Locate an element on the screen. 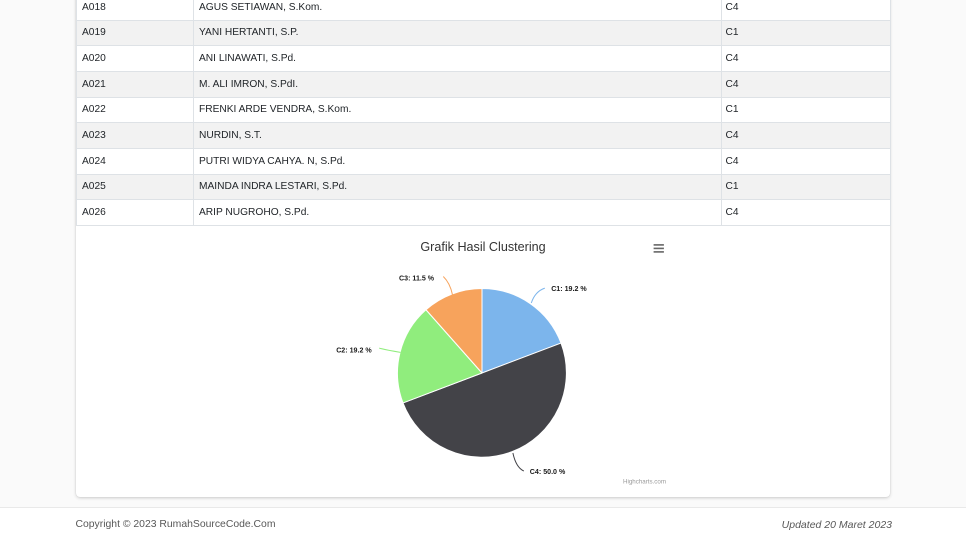 The height and width of the screenshot is (544, 966). svg-text: C4: 50.0 % is located at coordinates (548, 472).